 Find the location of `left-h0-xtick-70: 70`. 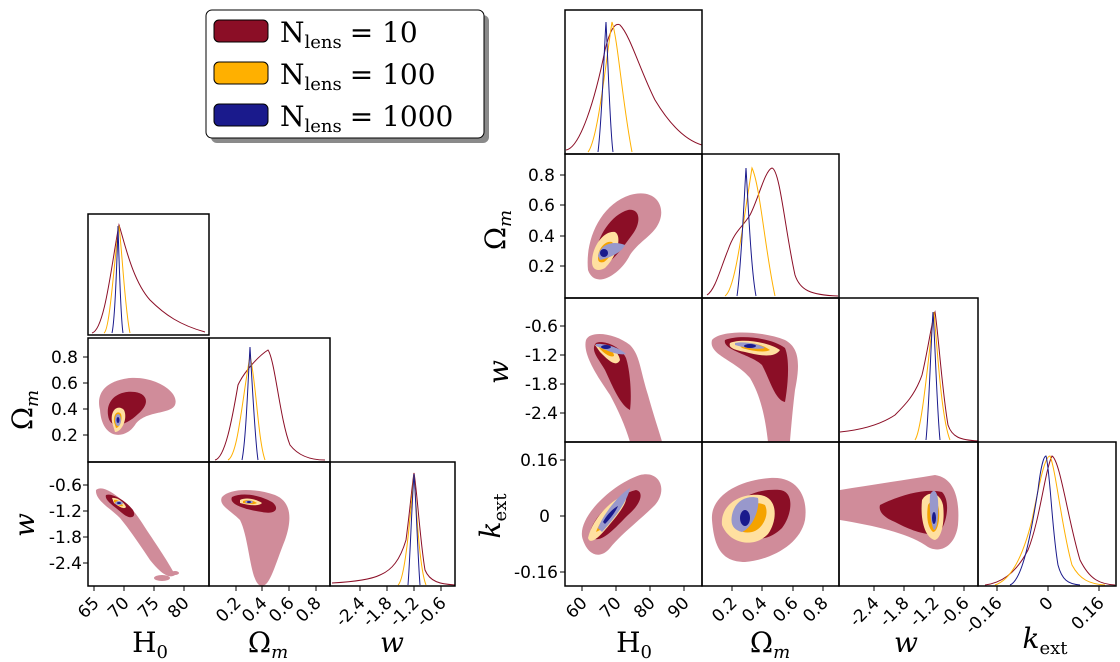

left-h0-xtick-70: 70 is located at coordinates (118, 607).